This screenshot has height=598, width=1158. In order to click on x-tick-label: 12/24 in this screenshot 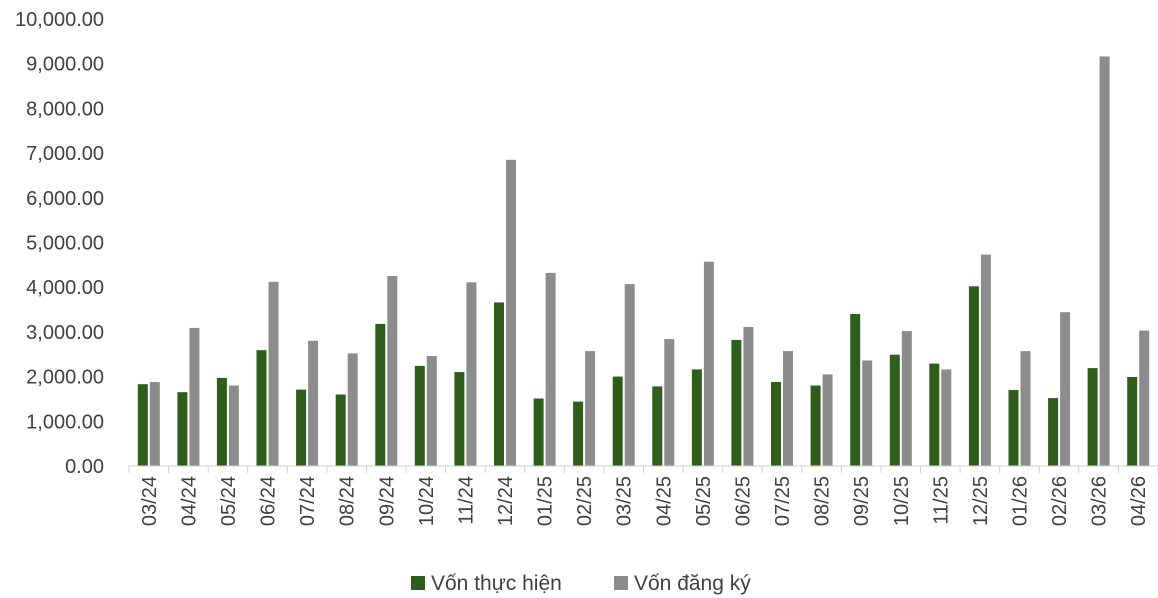, I will do `click(506, 501)`.